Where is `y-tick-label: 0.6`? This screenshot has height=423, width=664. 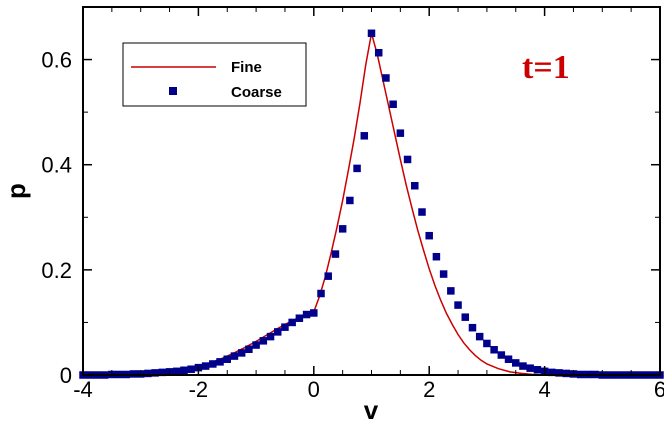
y-tick-label: 0.6 is located at coordinates (56, 60).